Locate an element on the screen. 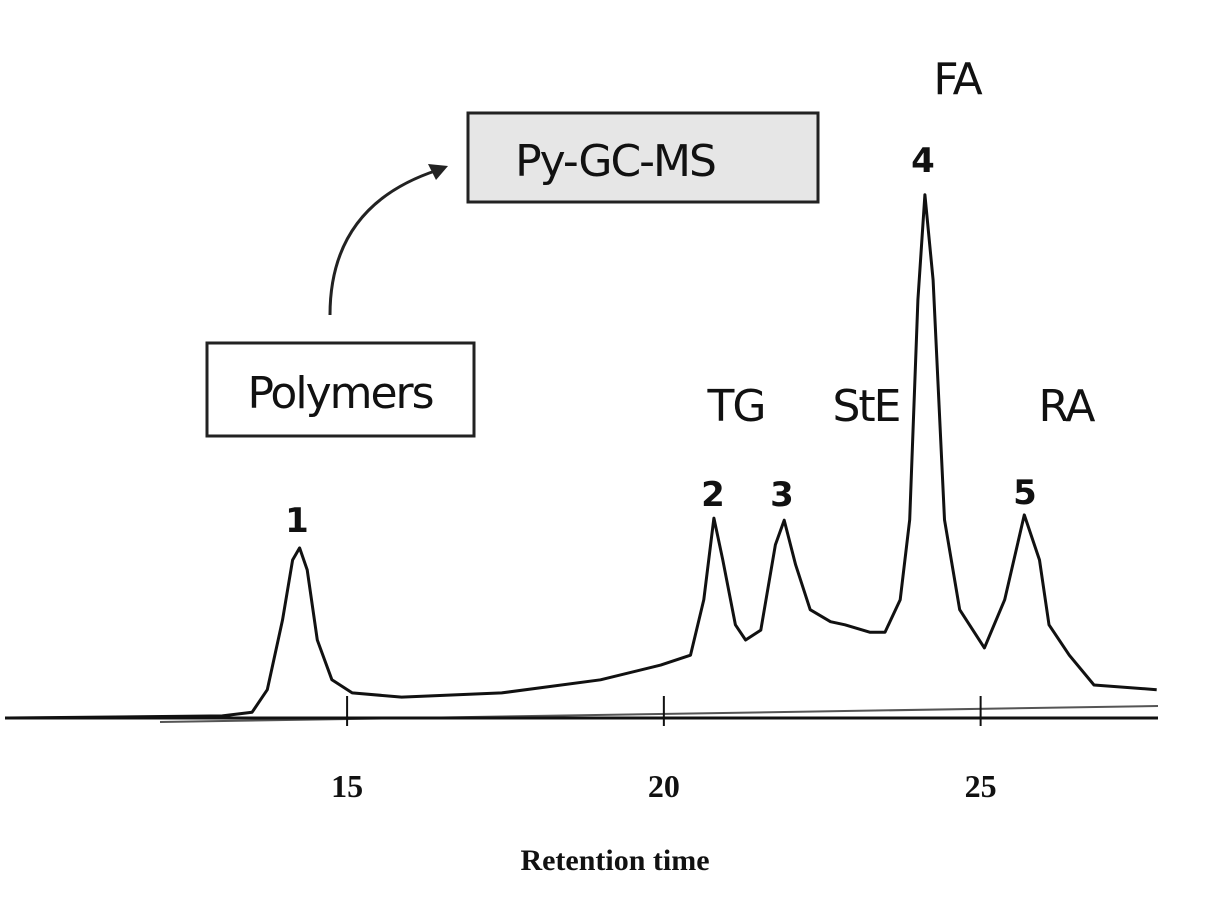  polymers-box is located at coordinates (340, 389).